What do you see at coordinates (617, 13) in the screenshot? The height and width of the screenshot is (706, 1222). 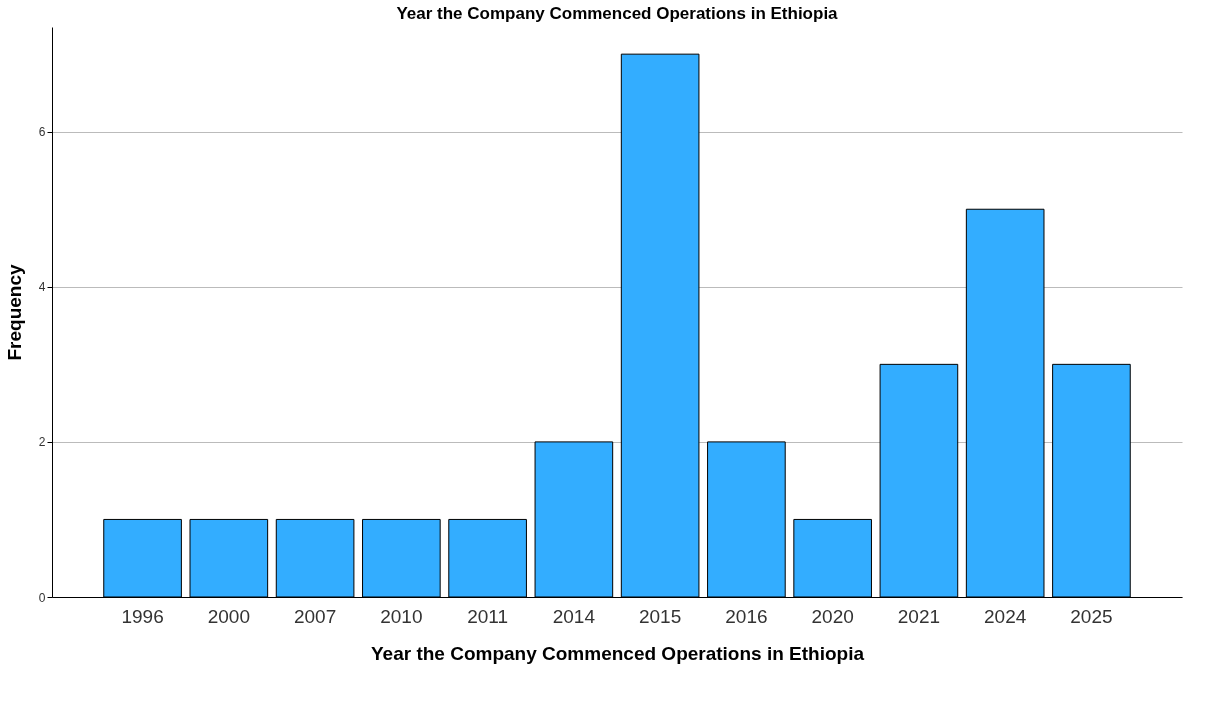 I see `chart-title: Year the Company Commenced Operations in Ethiopia` at bounding box center [617, 13].